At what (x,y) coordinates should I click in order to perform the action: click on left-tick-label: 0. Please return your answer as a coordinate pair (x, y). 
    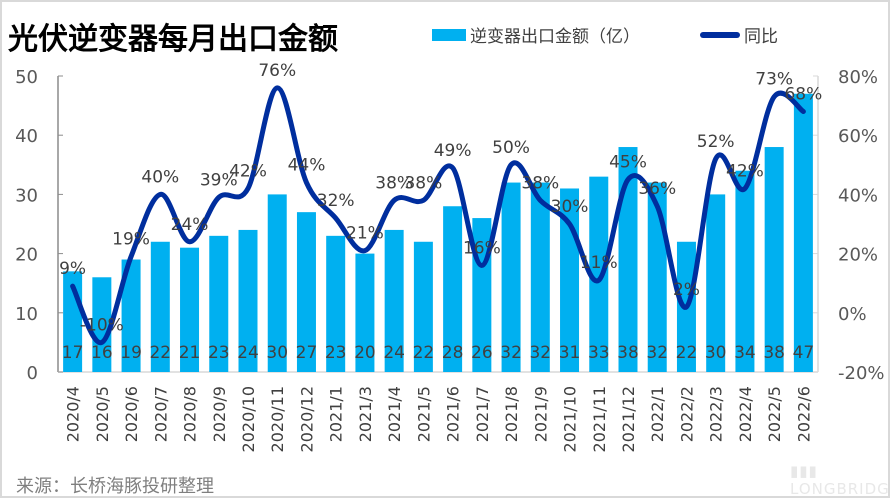
    Looking at the image, I should click on (32, 373).